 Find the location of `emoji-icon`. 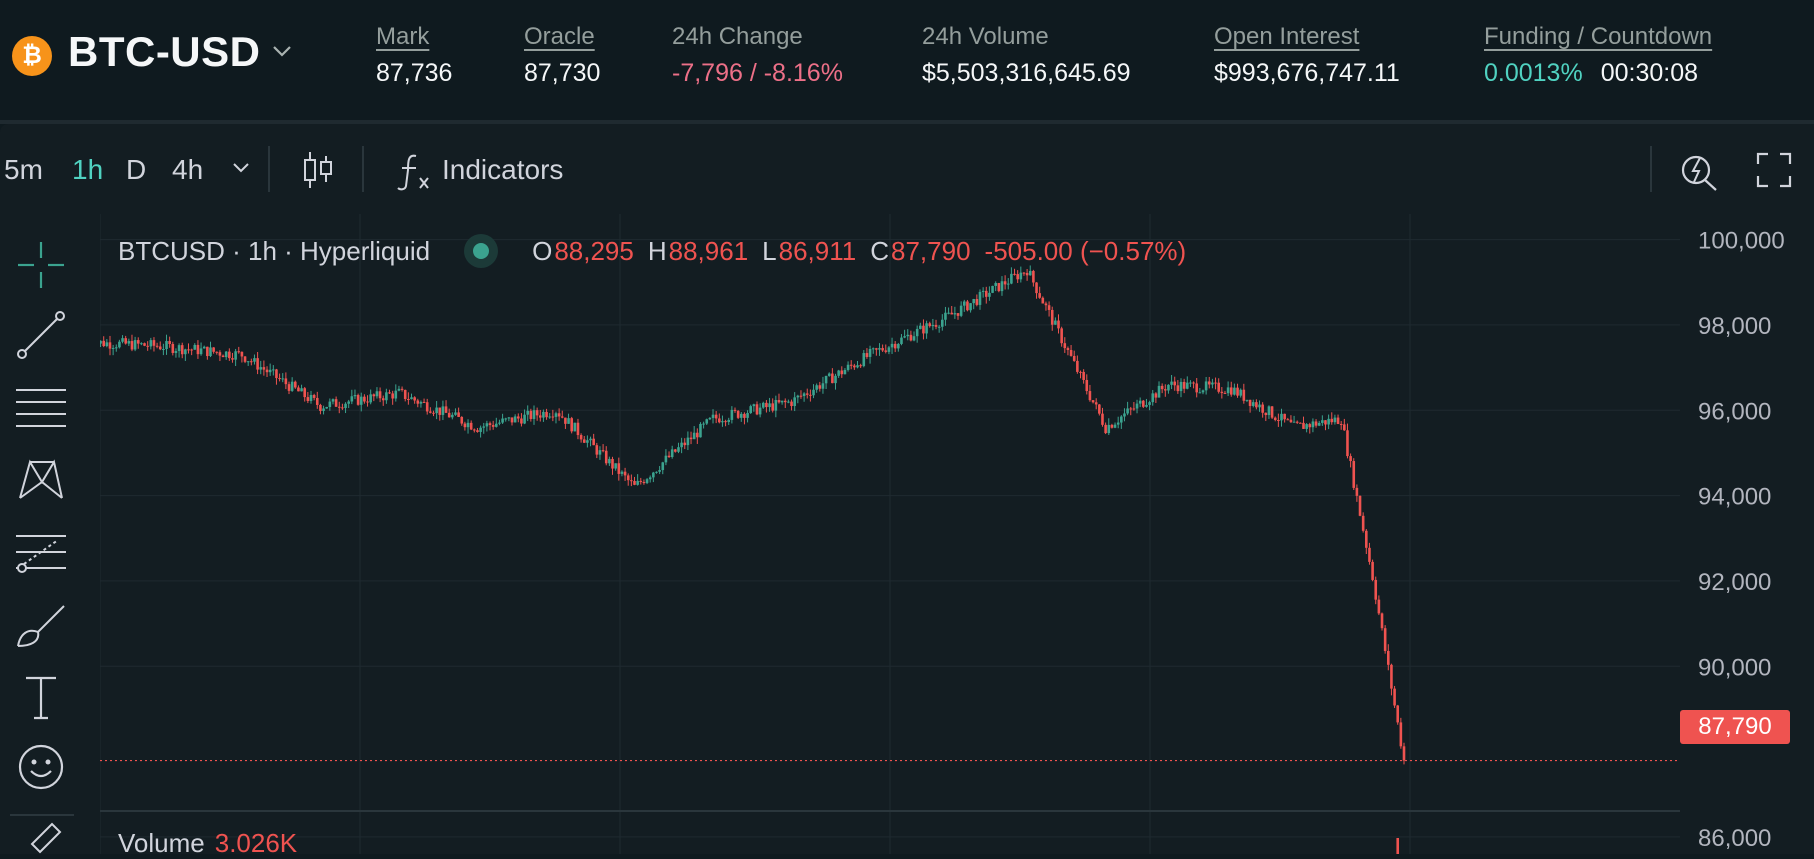

emoji-icon is located at coordinates (41, 767).